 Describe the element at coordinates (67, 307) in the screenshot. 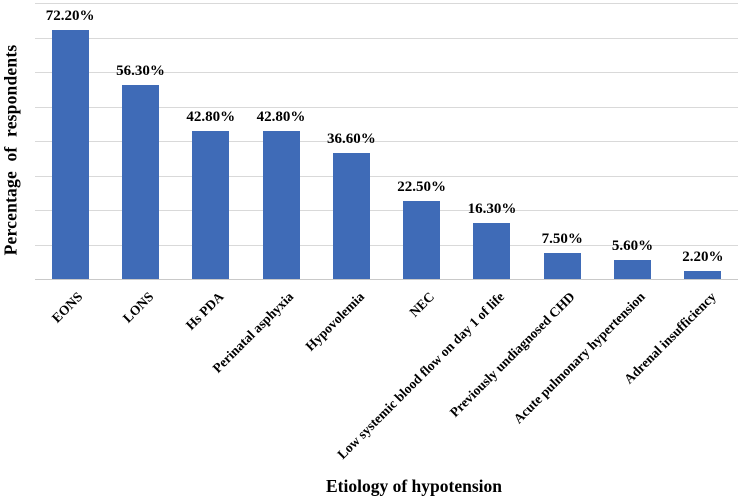

I see `x-tick-label: EONS` at that location.